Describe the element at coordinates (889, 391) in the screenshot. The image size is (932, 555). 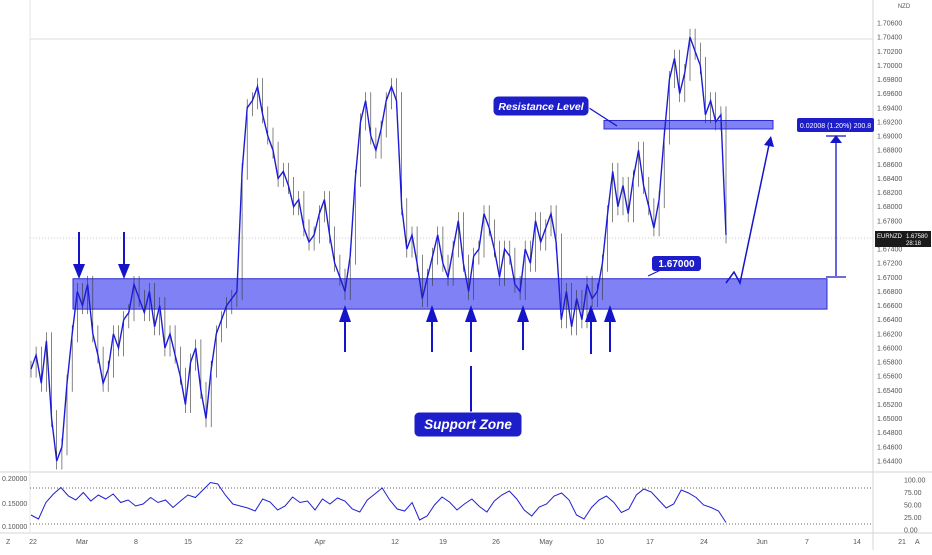
I see `price-tick-label: 1.65400` at that location.